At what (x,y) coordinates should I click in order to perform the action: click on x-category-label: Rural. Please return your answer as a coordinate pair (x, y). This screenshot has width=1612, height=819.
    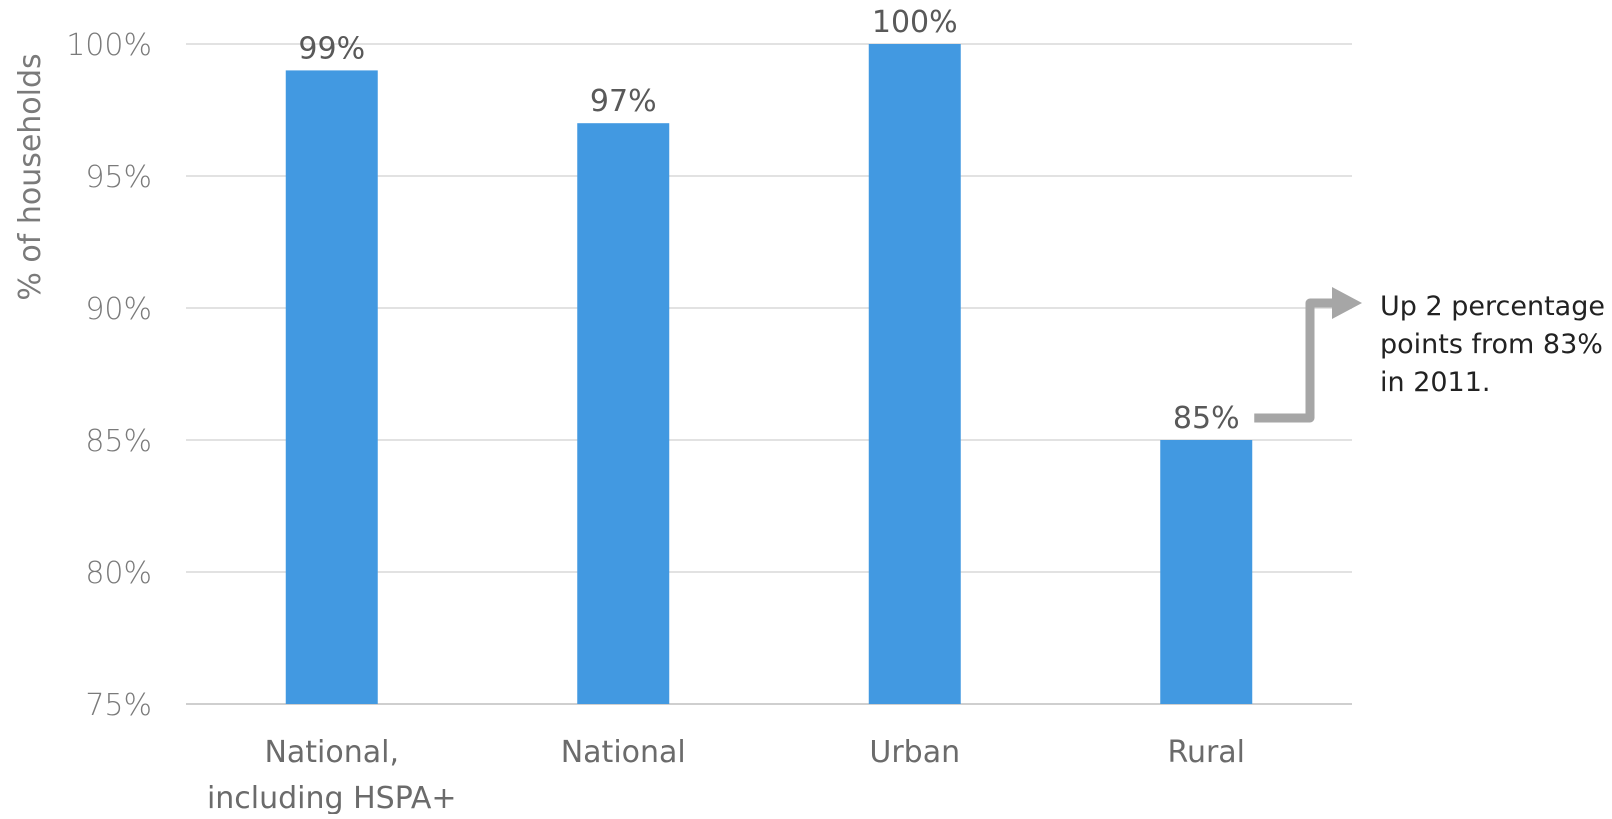
    Looking at the image, I should click on (1206, 752).